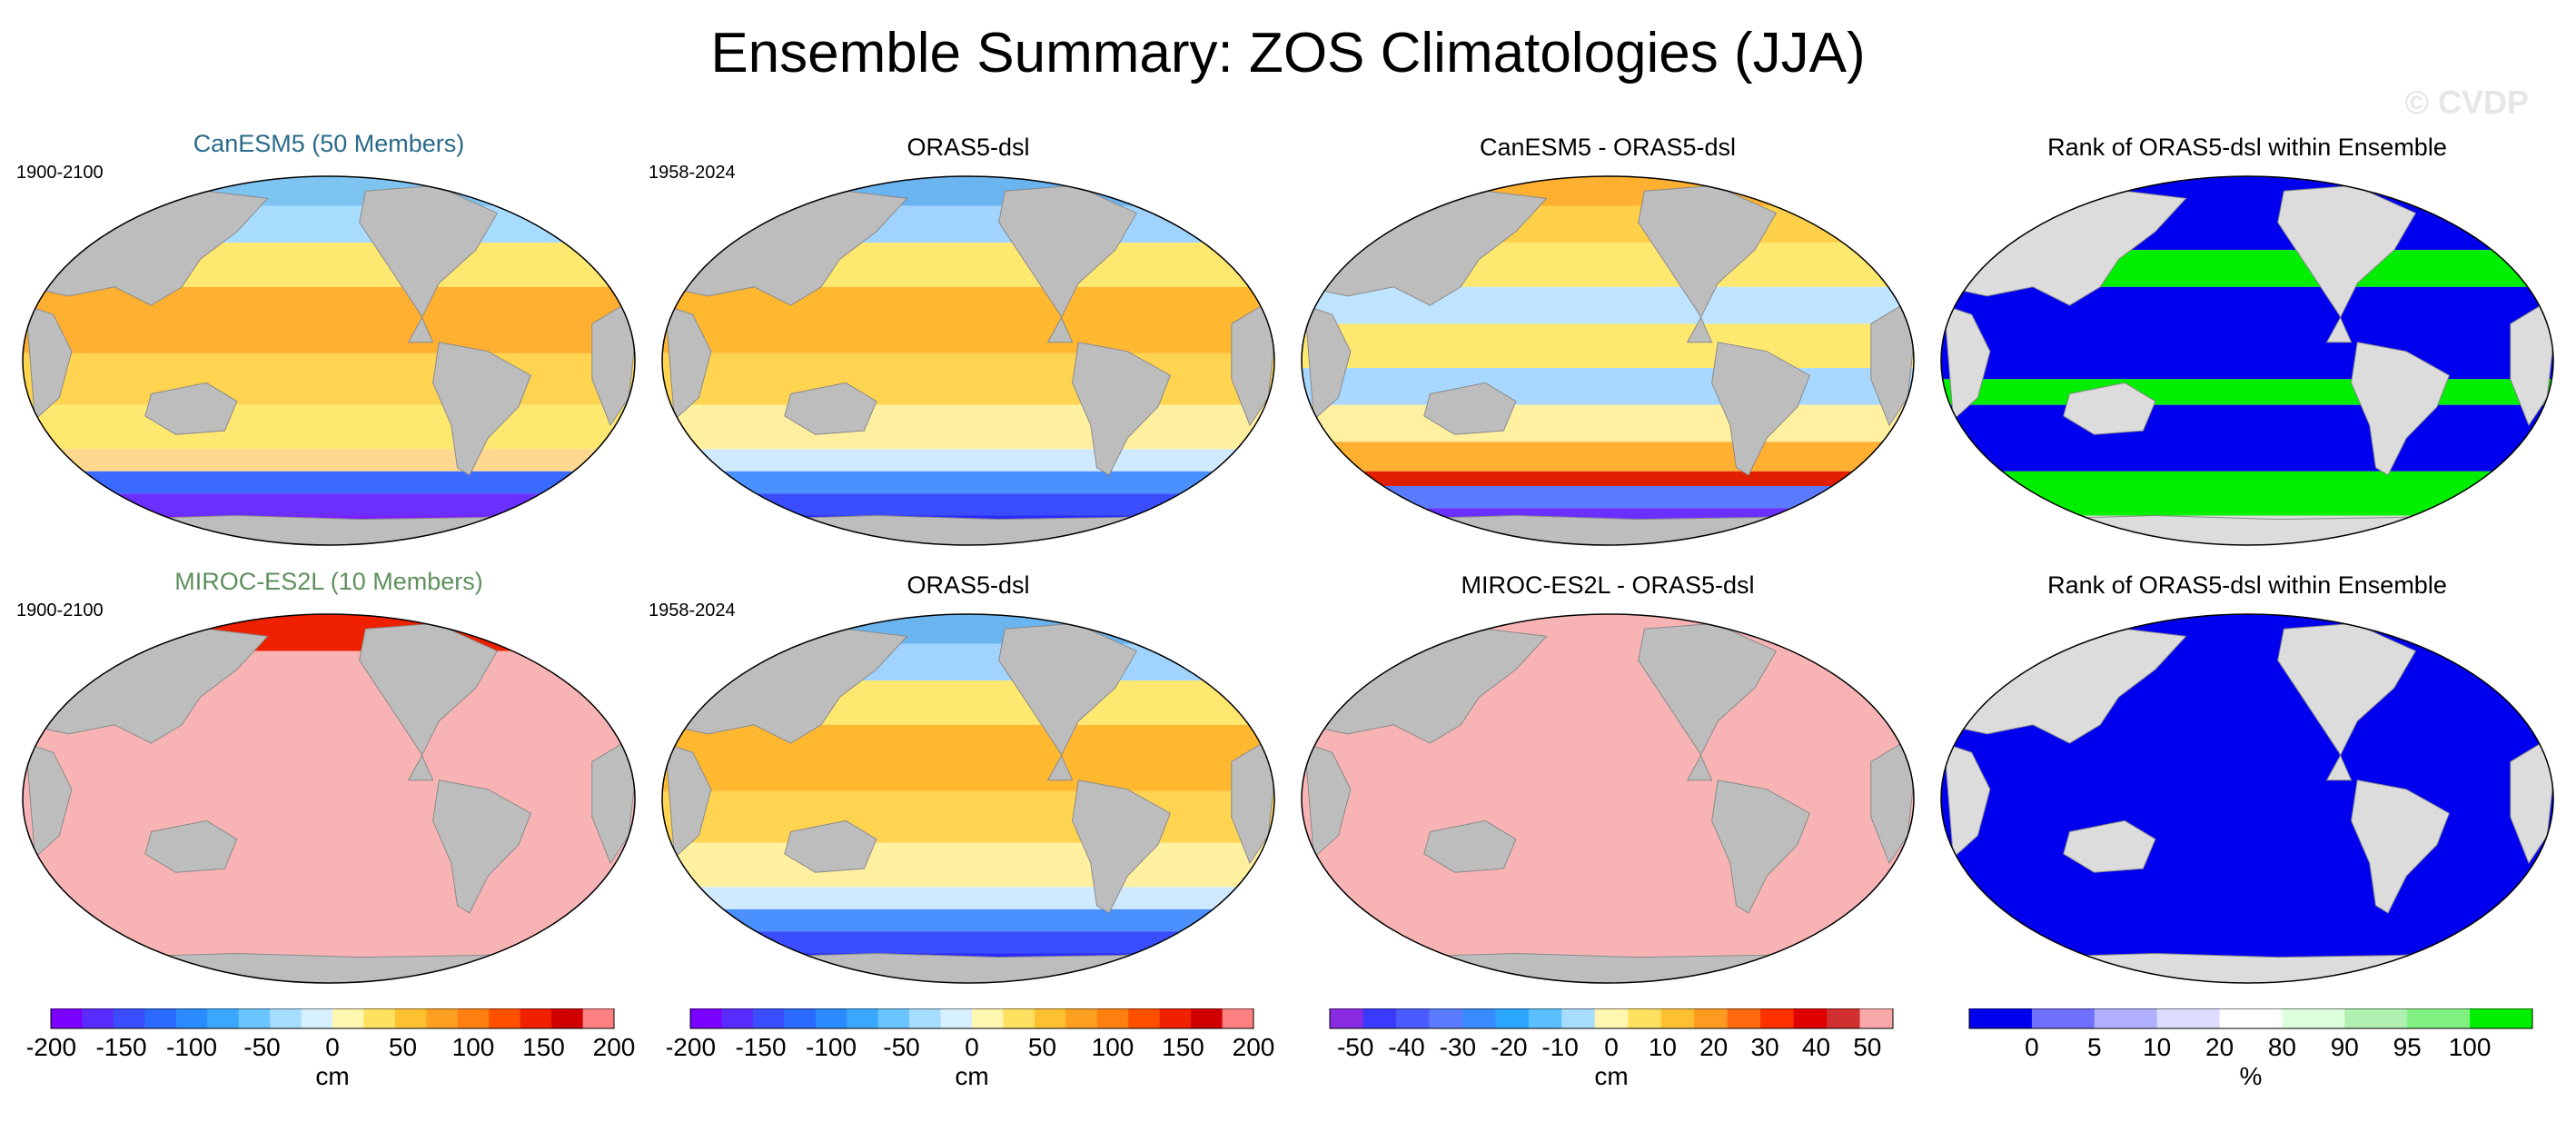  Describe the element at coordinates (831, 1047) in the screenshot. I see `colorbar-tick-label: -100` at that location.